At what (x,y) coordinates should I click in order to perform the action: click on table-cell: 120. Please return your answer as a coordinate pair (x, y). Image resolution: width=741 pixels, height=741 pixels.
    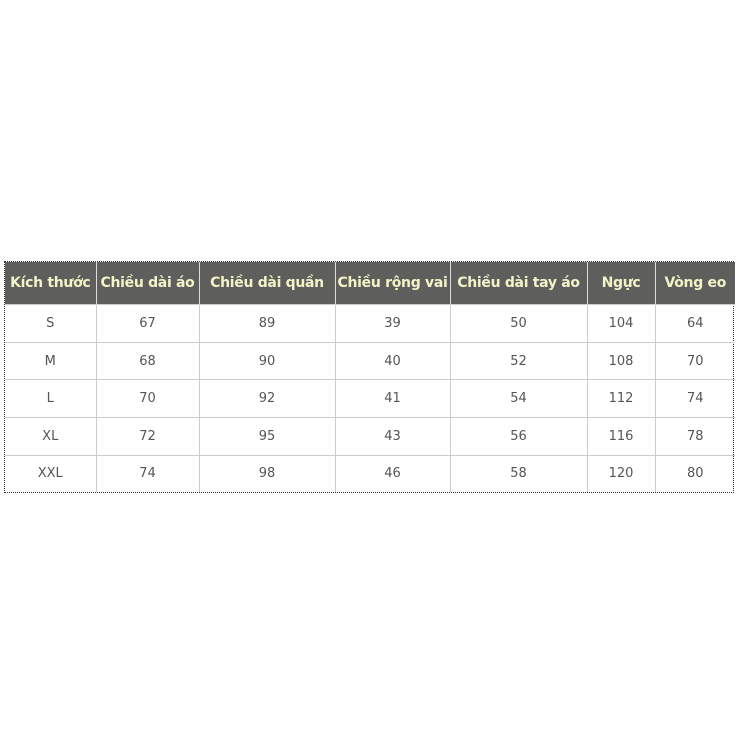
    Looking at the image, I should click on (621, 473).